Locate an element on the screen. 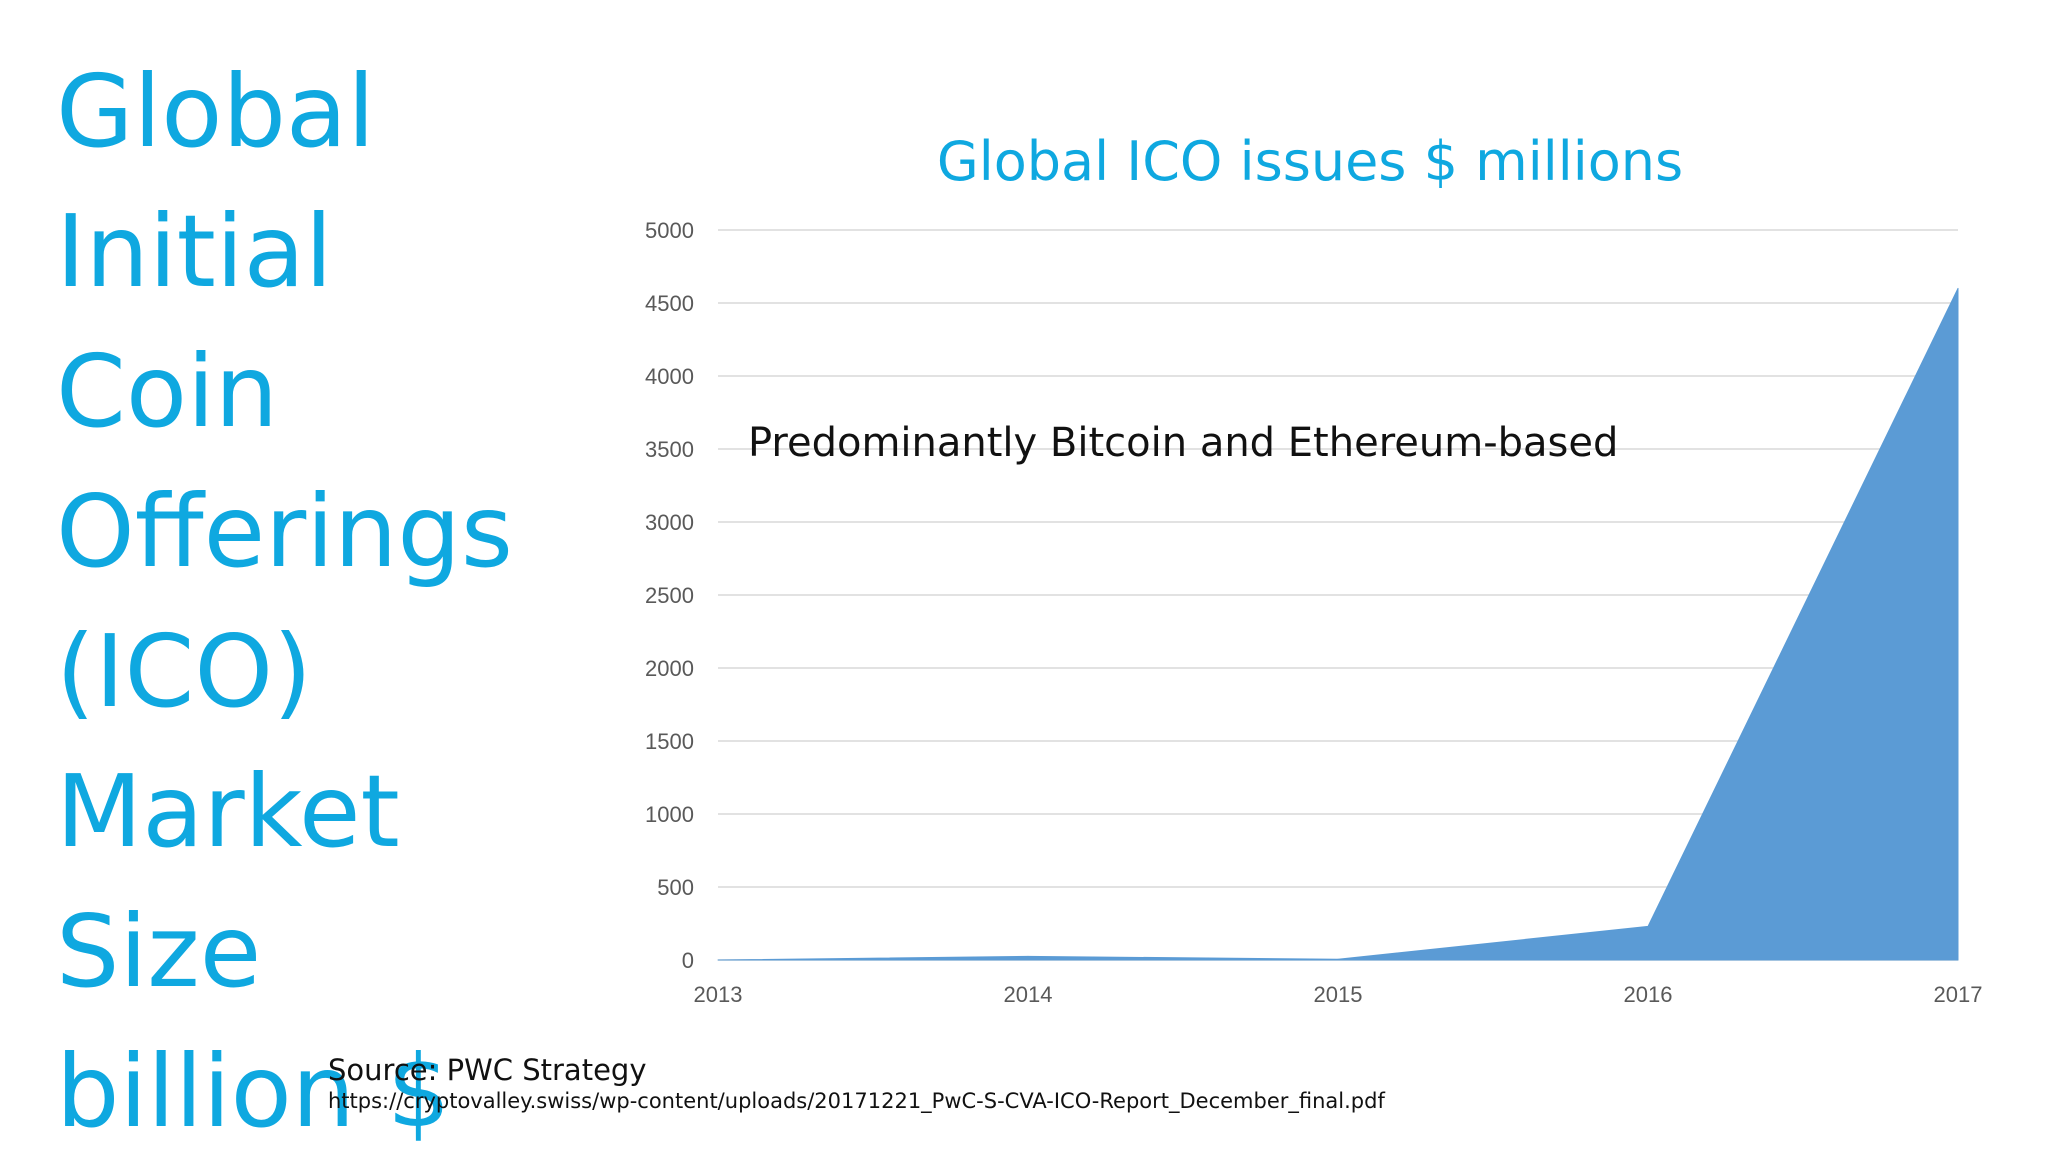 Image resolution: width=2048 pixels, height=1162 pixels. slide-title-line: Size is located at coordinates (159, 951).